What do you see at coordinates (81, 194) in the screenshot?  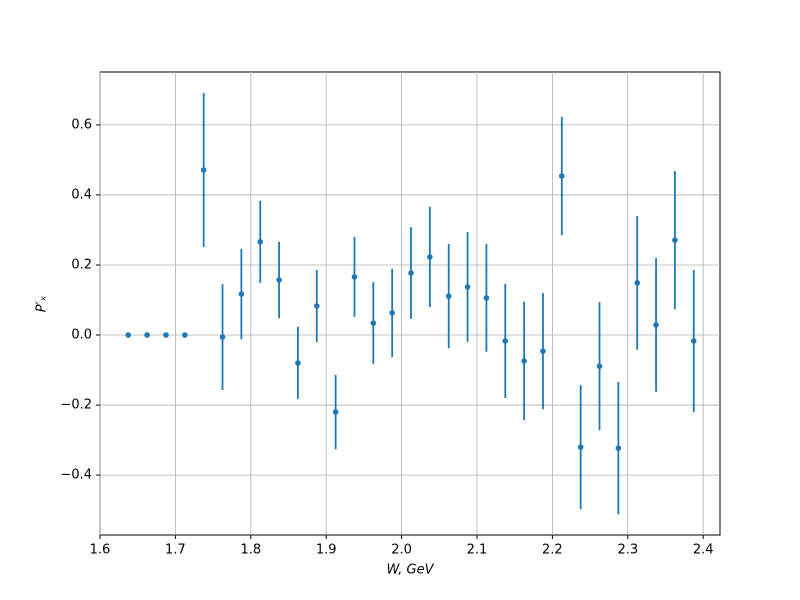 I see `y-tick-label: 0.4` at bounding box center [81, 194].